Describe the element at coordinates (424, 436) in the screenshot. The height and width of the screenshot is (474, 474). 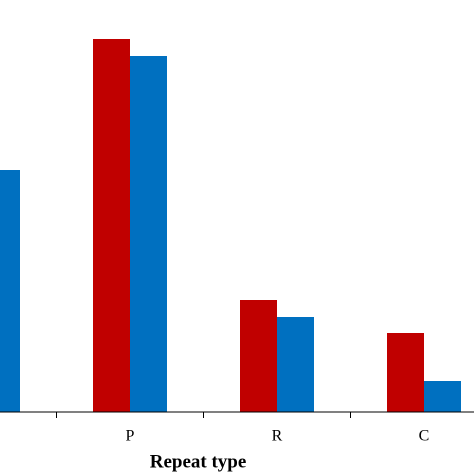
I see `x-tick-label: C` at that location.